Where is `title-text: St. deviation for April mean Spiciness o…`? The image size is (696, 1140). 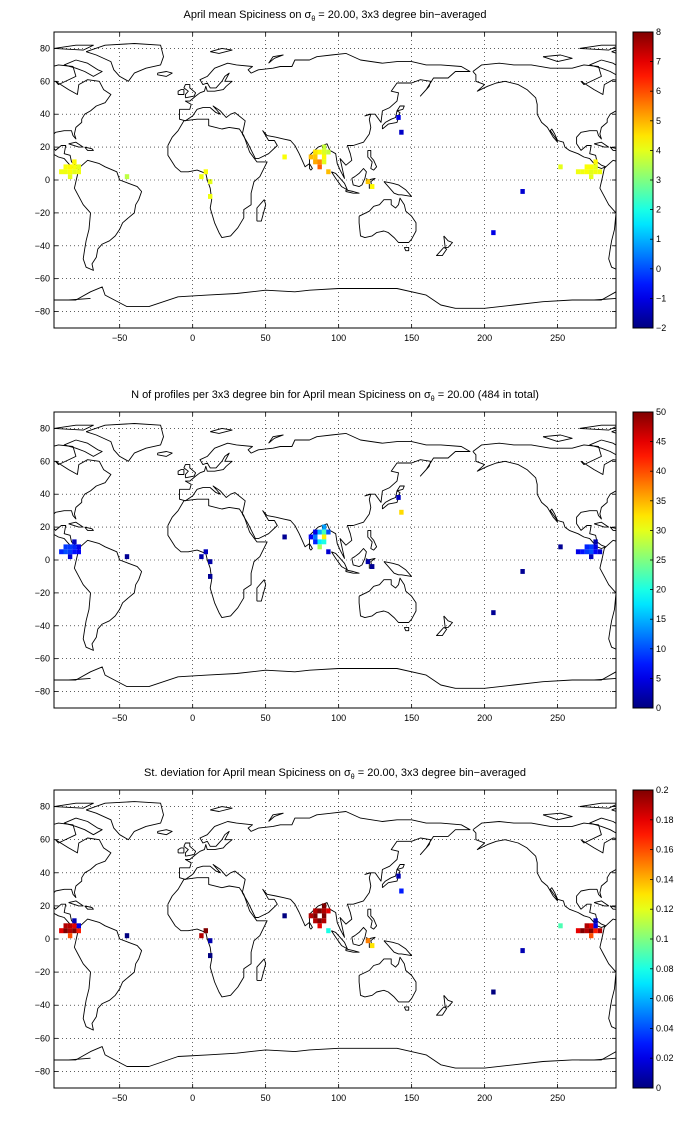 title-text: St. deviation for April mean Spiciness o… is located at coordinates (244, 773).